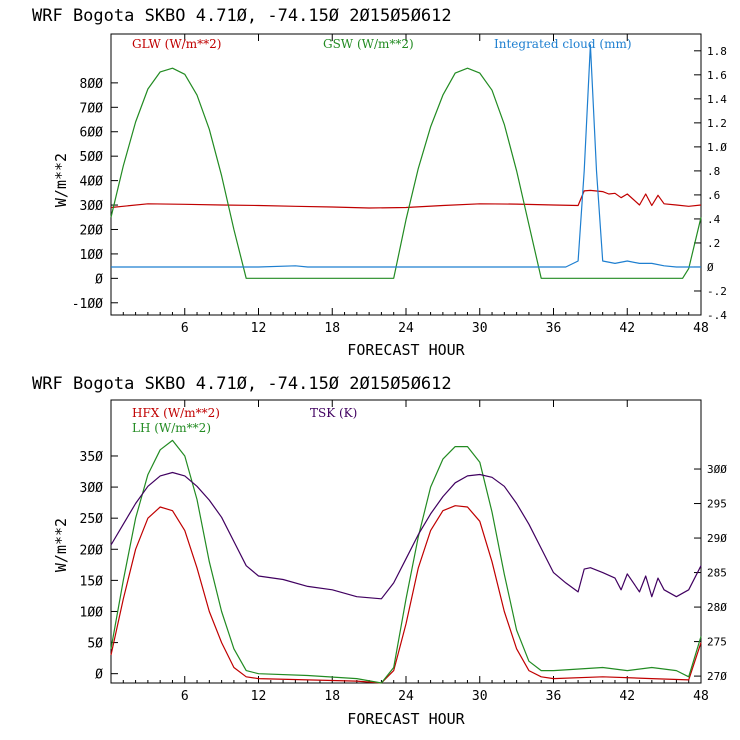  What do you see at coordinates (701, 696) in the screenshot?
I see `chart-2-x-tick-label: 48` at bounding box center [701, 696].